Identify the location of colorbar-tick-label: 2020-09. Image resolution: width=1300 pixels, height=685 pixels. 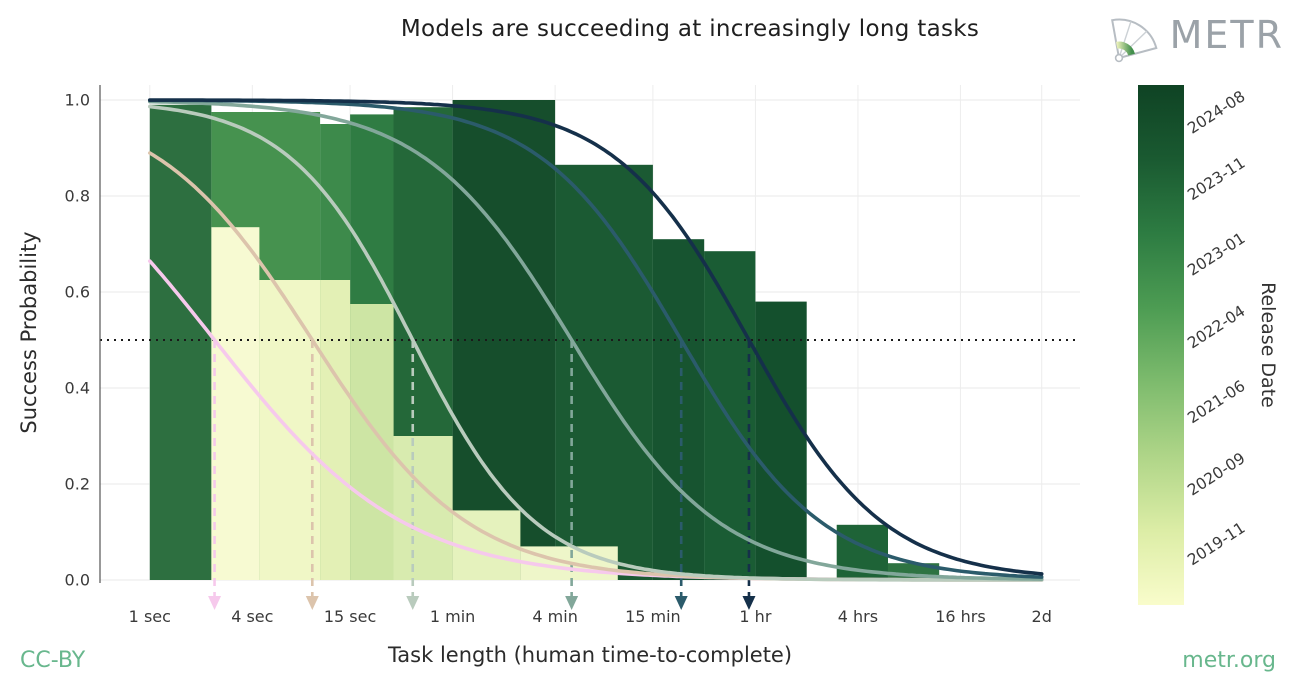
(1216, 474).